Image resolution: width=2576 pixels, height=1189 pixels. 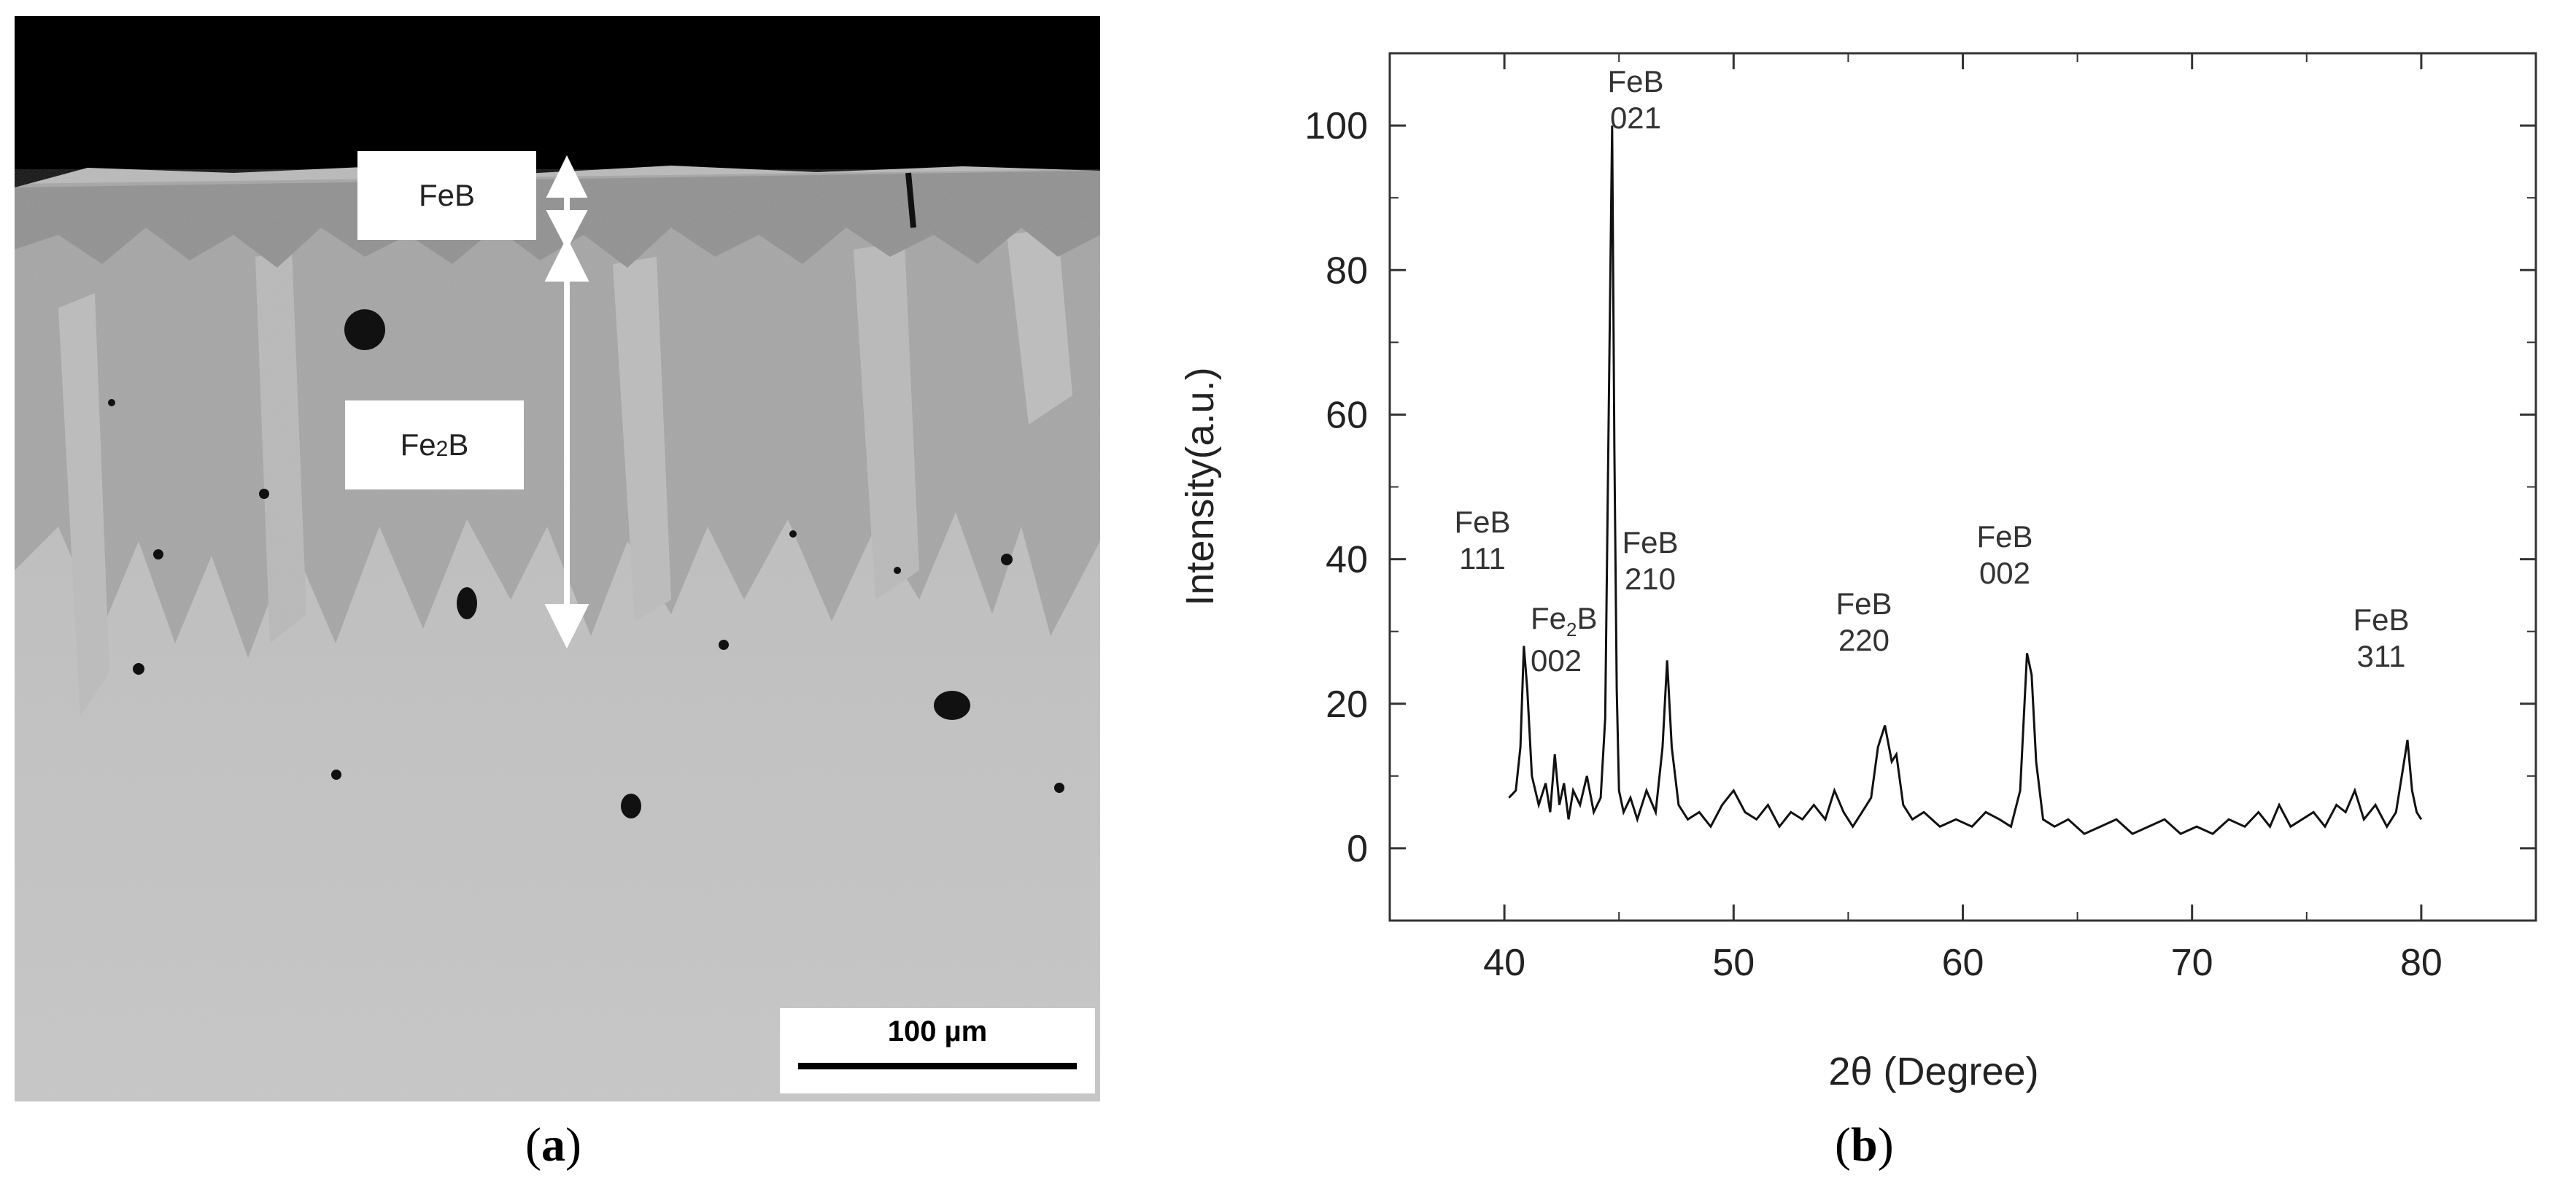 What do you see at coordinates (1650, 579) in the screenshot?
I see `peak-label-index: 210` at bounding box center [1650, 579].